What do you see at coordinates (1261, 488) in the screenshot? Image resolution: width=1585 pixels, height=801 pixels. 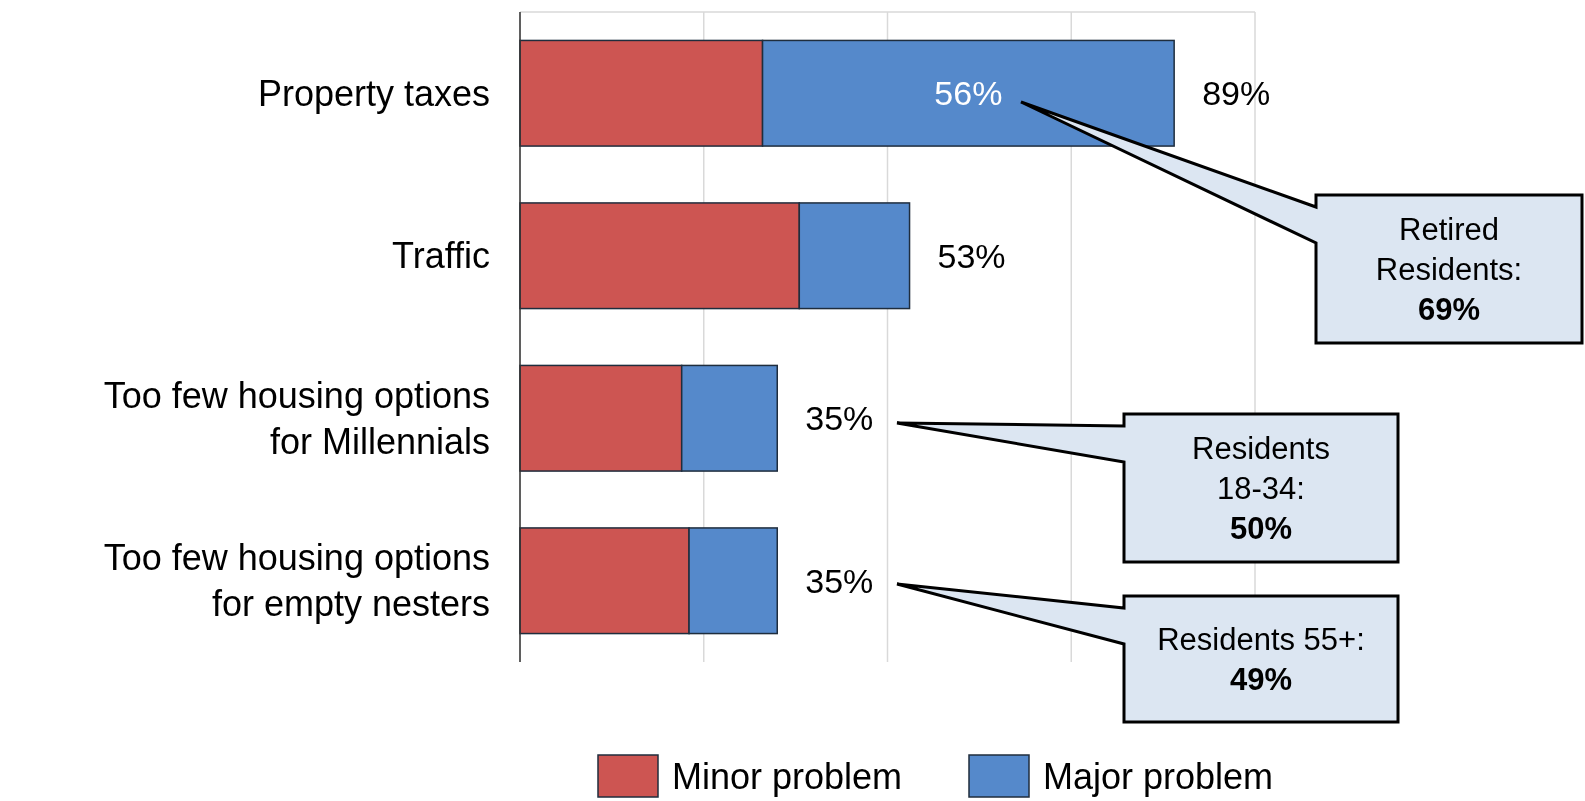 I see `annotation: Residents 18-34: 50%` at bounding box center [1261, 488].